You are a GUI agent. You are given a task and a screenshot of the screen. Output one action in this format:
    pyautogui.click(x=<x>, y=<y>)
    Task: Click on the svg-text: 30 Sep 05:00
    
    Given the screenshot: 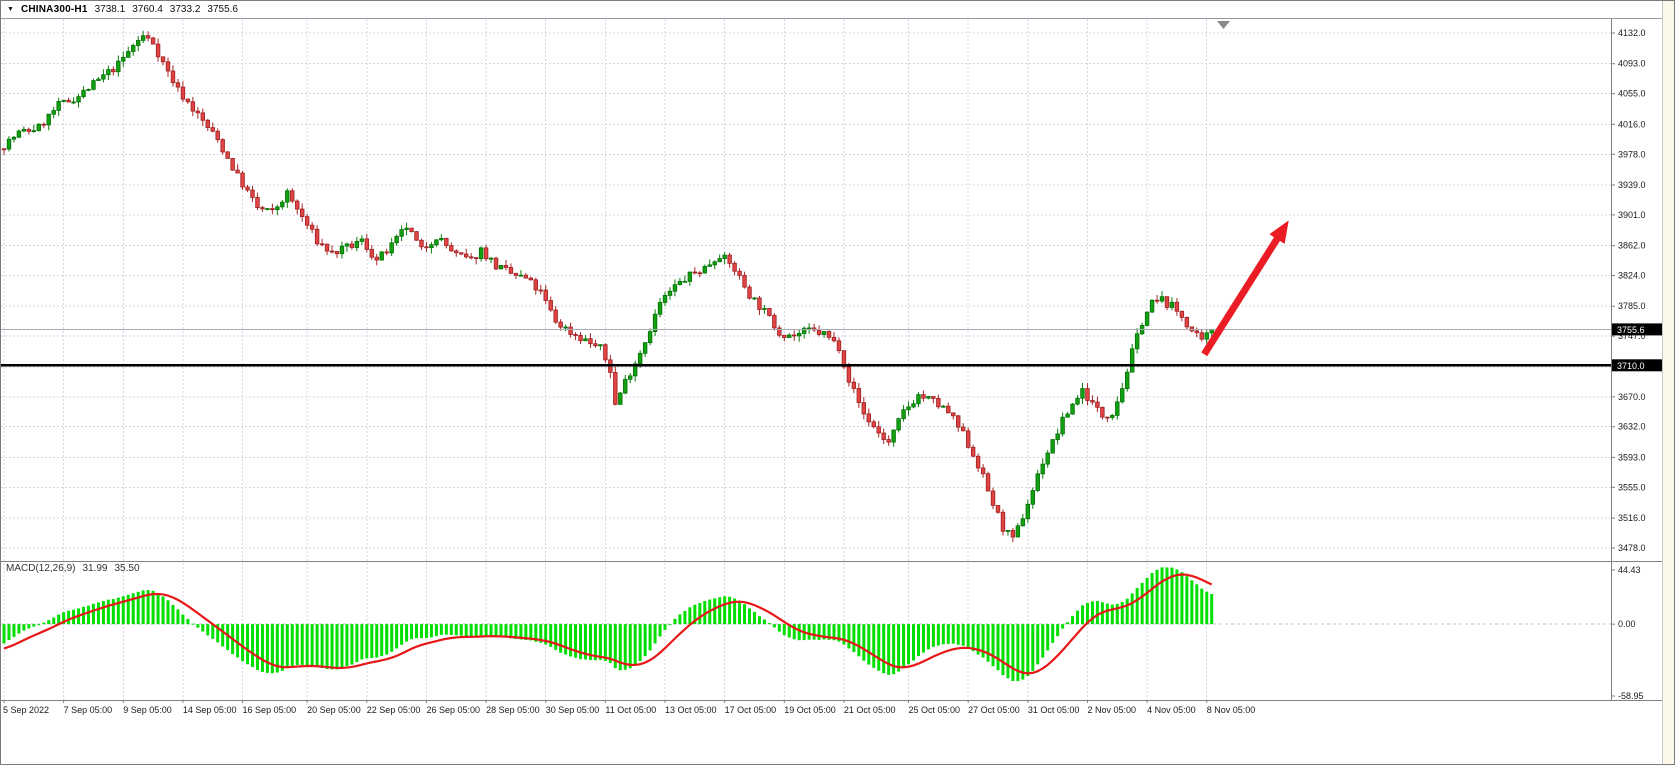 What is the action you would take?
    pyautogui.click(x=573, y=710)
    